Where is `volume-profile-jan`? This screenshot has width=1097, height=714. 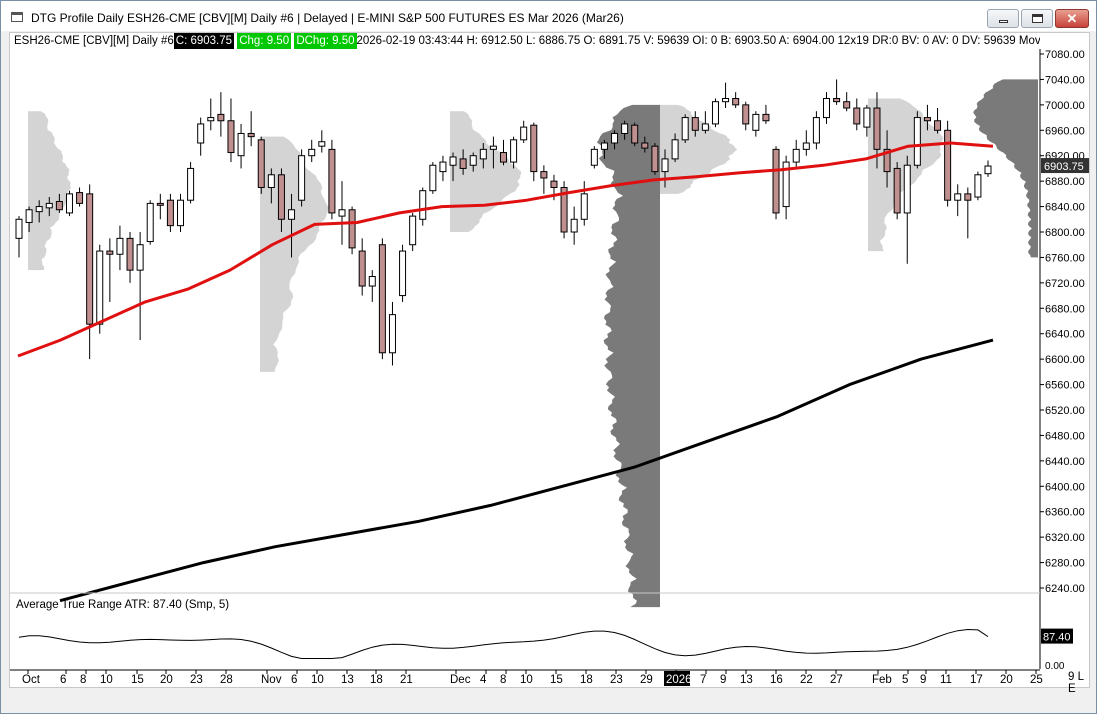 volume-profile-jan is located at coordinates (698, 149).